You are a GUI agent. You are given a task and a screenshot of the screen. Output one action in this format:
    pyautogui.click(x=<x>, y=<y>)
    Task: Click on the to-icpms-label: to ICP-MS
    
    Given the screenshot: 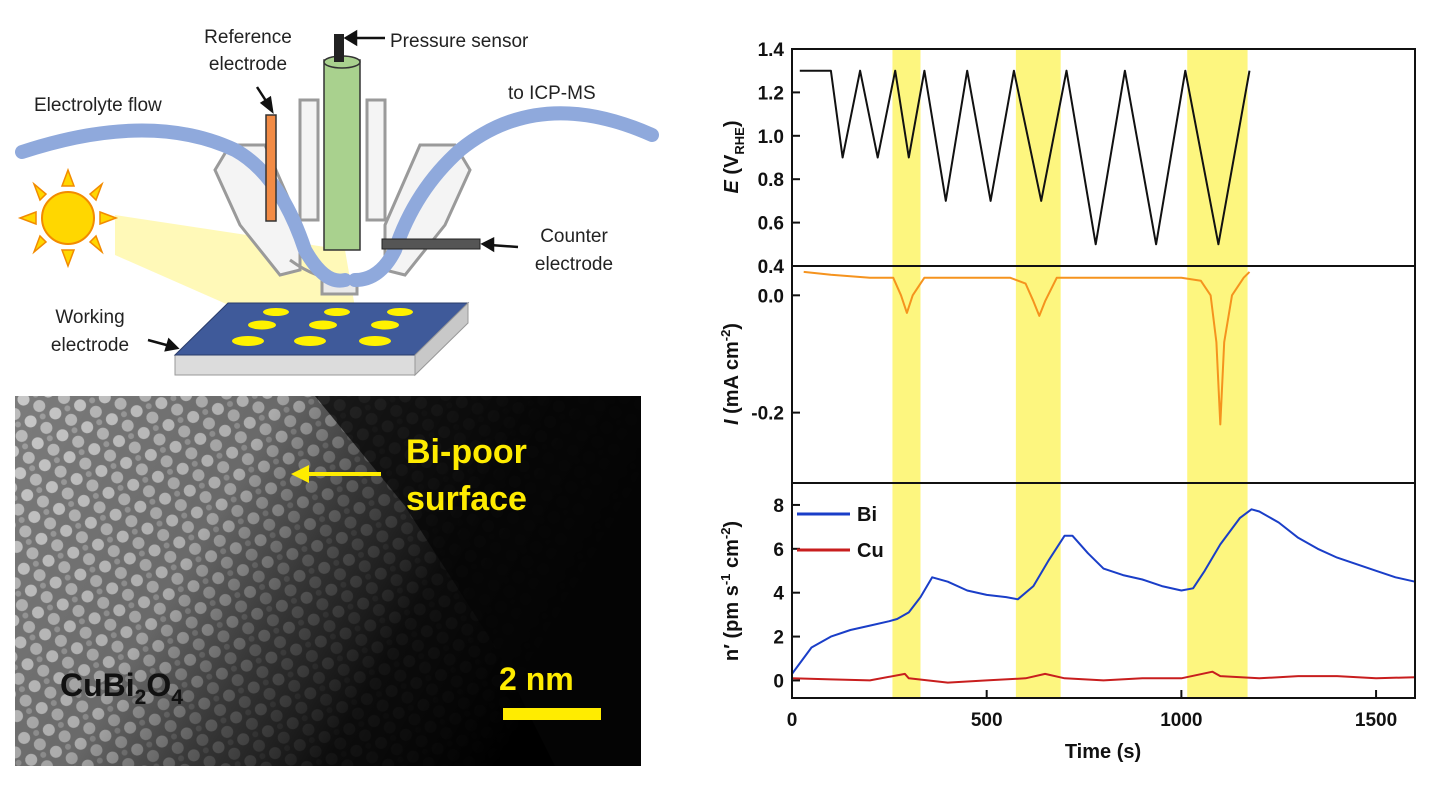 What is the action you would take?
    pyautogui.click(x=552, y=93)
    